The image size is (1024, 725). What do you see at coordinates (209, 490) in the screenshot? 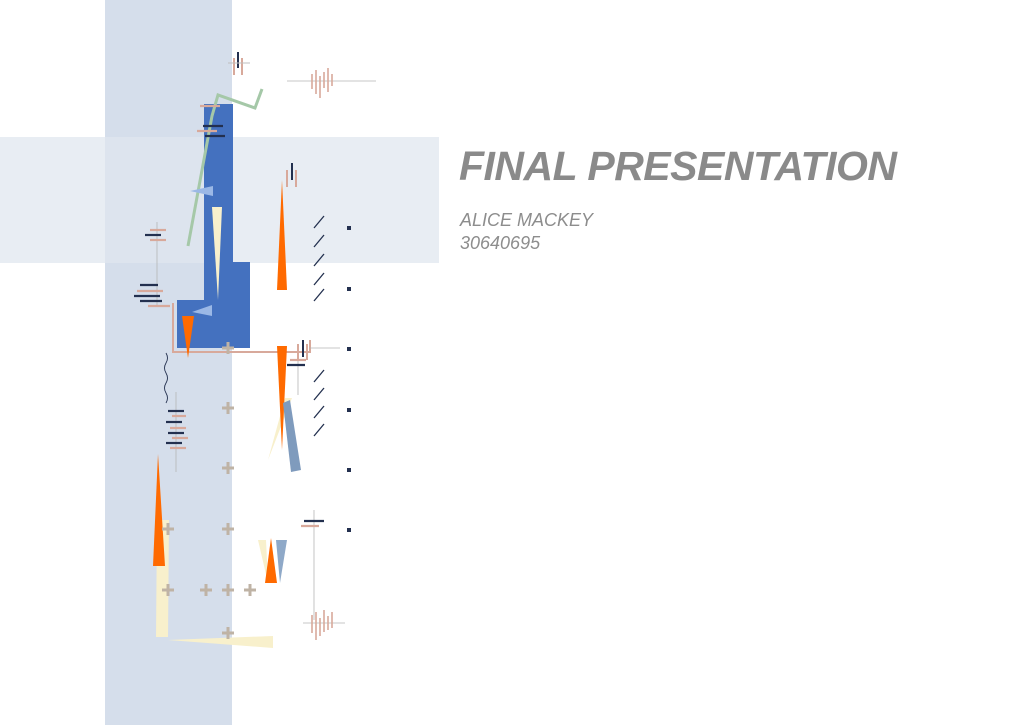
I see `plus-marks` at bounding box center [209, 490].